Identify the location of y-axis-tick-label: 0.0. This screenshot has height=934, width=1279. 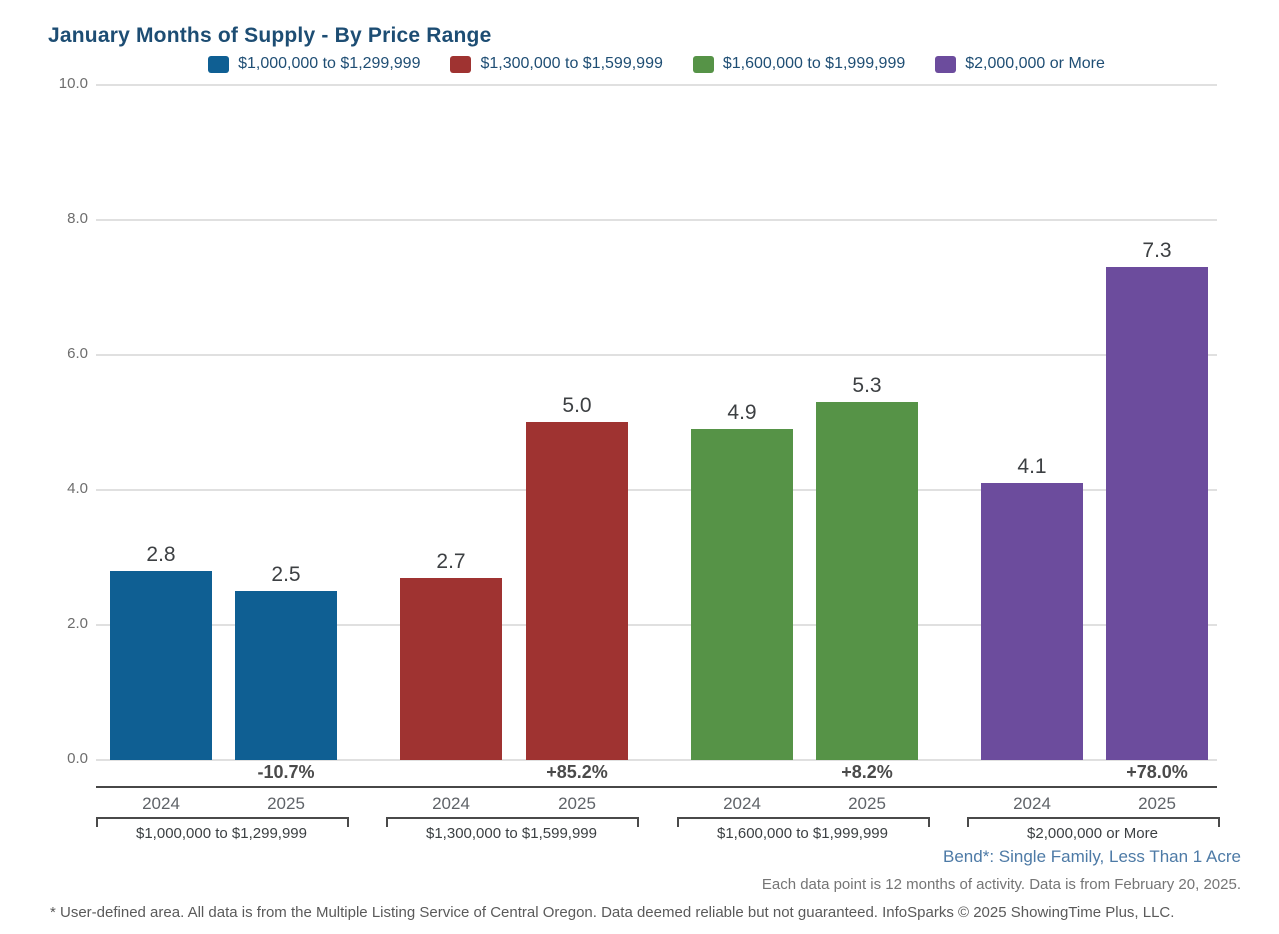
(77, 758).